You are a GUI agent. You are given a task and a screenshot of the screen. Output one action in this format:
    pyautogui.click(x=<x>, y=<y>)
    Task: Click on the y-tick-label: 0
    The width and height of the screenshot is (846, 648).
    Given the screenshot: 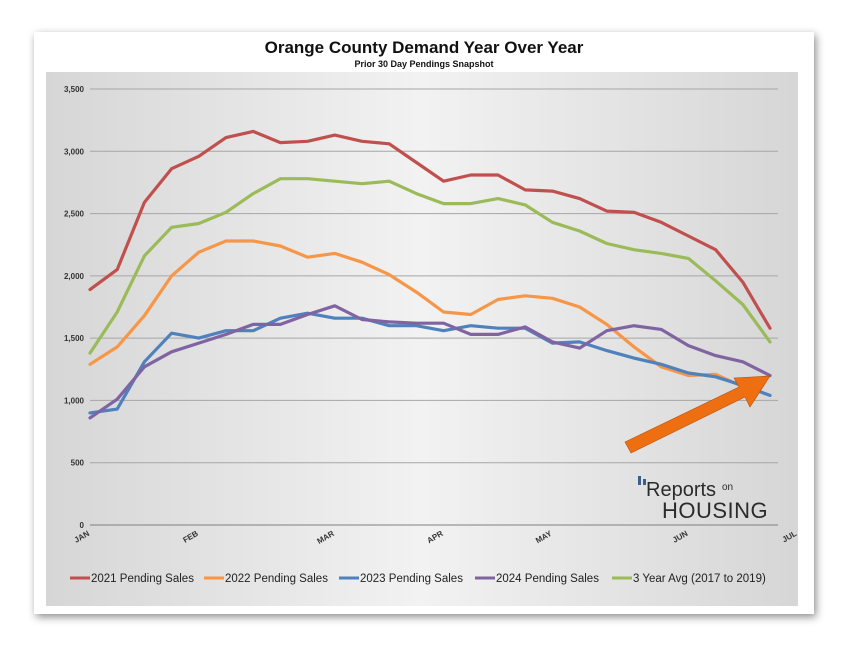 What is the action you would take?
    pyautogui.click(x=82, y=525)
    